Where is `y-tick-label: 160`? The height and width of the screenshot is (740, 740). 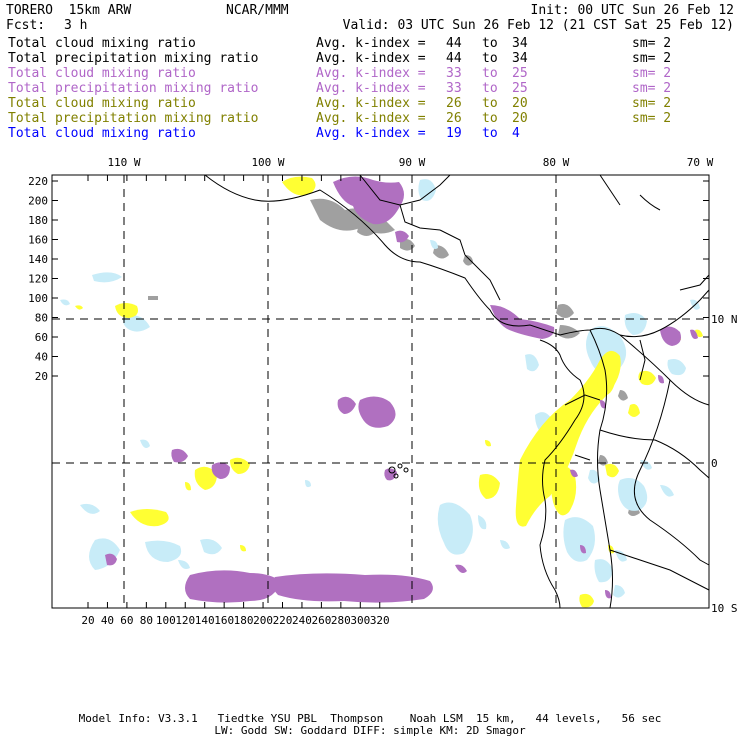 y-tick-label: 160 is located at coordinates (38, 240).